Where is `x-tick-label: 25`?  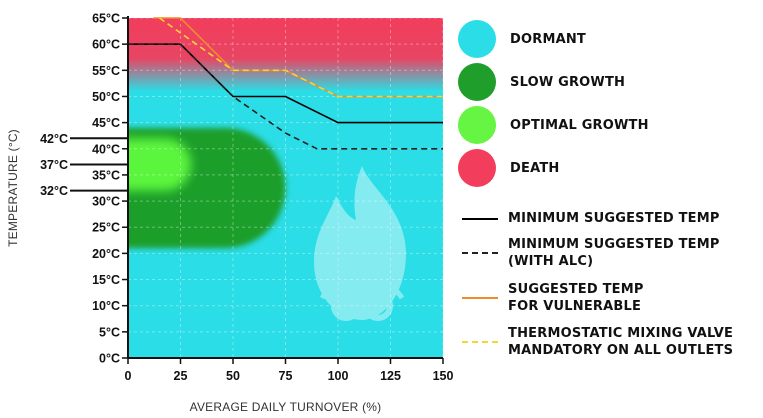
x-tick-label: 25 is located at coordinates (181, 376).